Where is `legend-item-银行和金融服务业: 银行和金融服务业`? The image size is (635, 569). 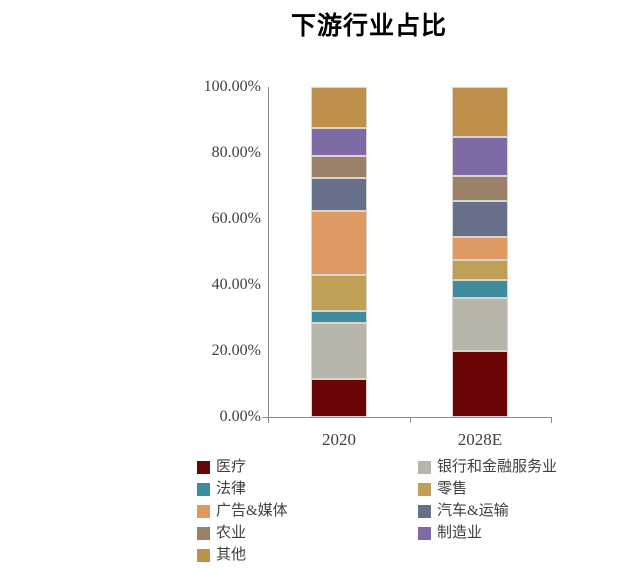 legend-item-银行和金融服务业: 银行和金融服务业 is located at coordinates (488, 467).